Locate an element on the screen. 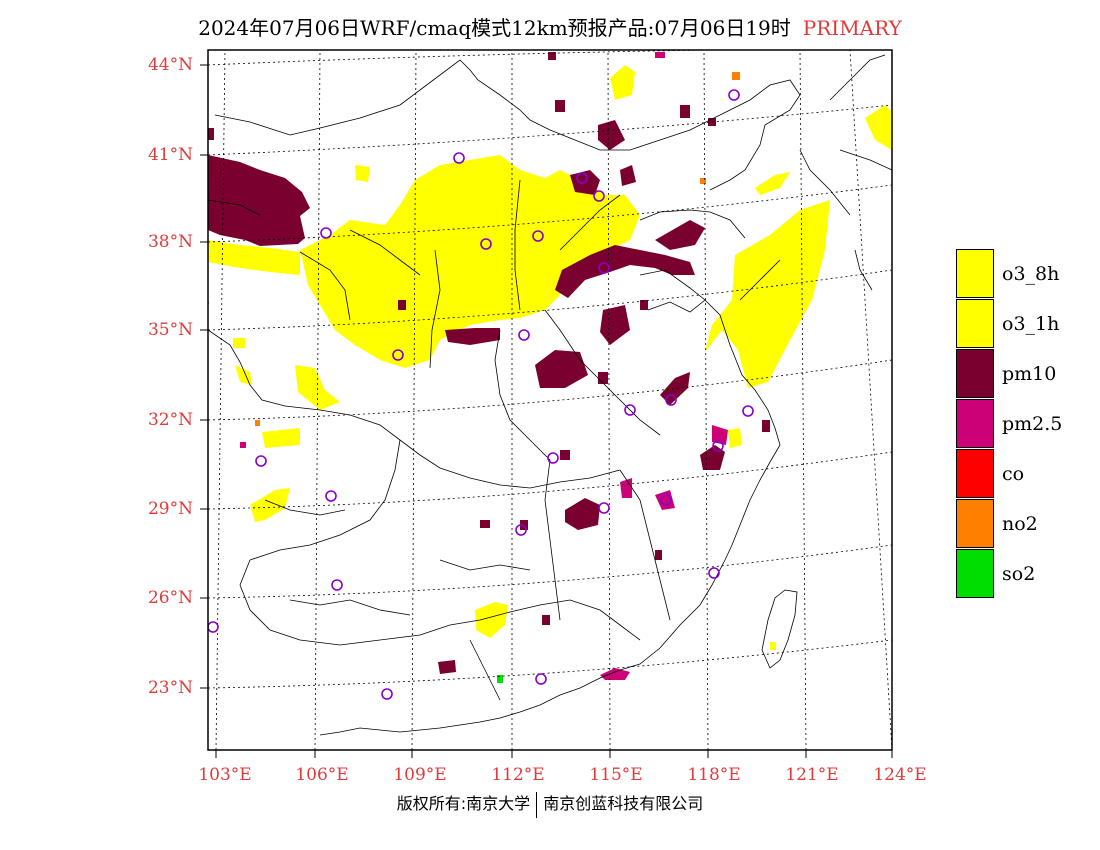 This screenshot has width=1100, height=850. legend-label: o3_8h is located at coordinates (1031, 274).